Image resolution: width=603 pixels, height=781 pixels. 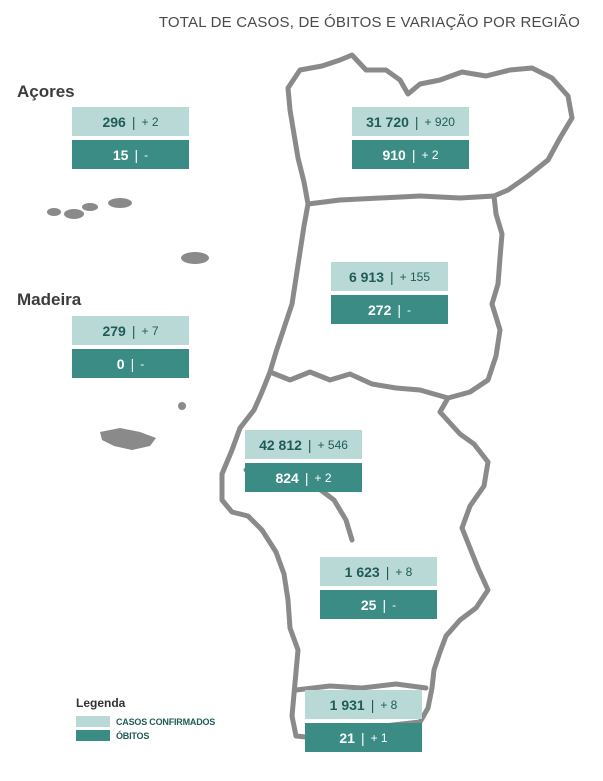 I want to click on cases-value: 279, so click(x=114, y=330).